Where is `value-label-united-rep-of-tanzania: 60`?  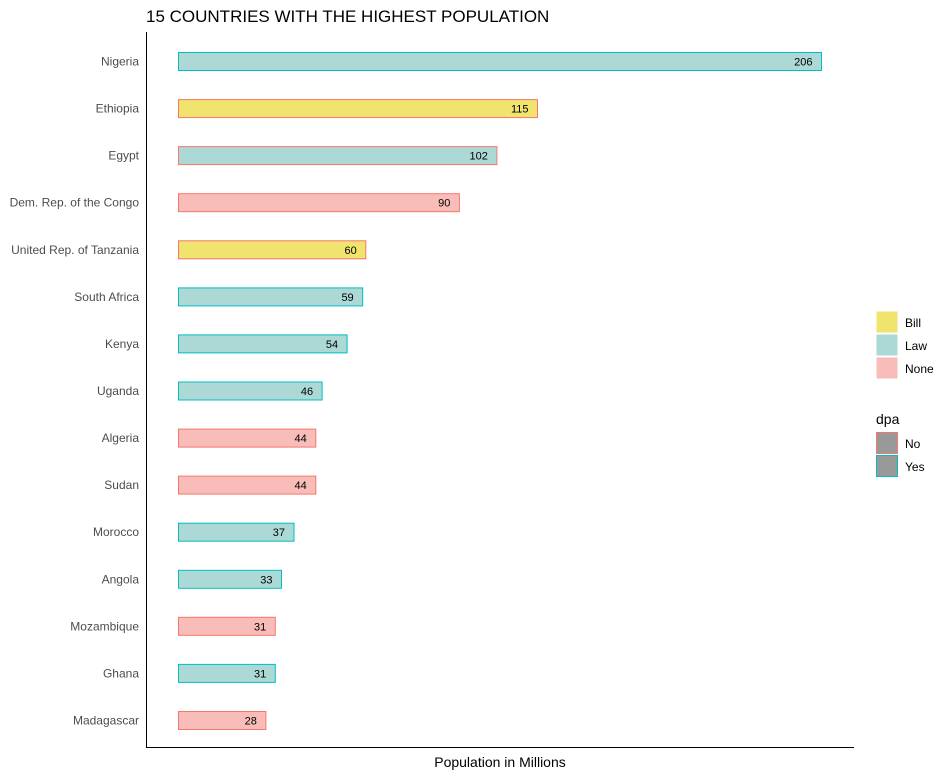 value-label-united-rep-of-tanzania: 60 is located at coordinates (351, 251).